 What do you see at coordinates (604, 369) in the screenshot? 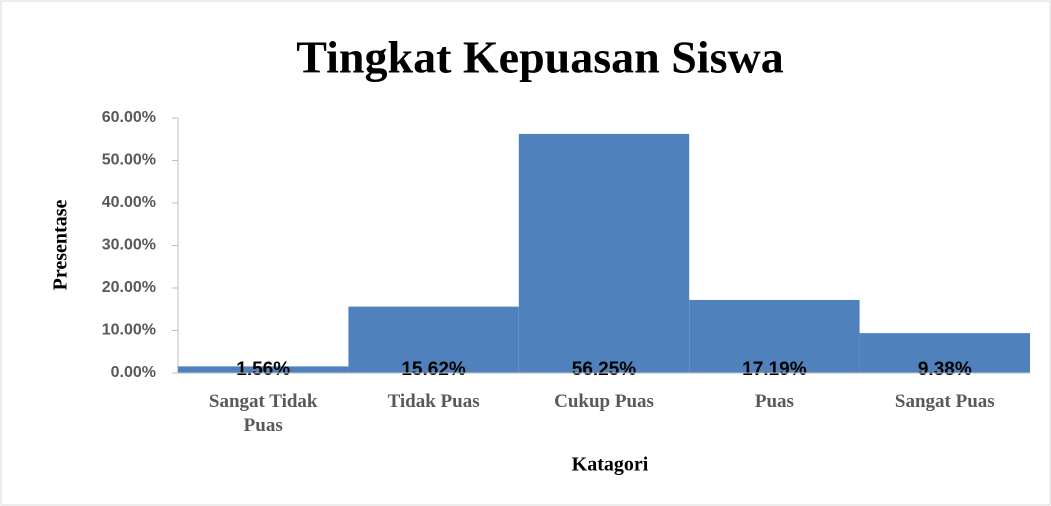
I see `data-label: 56.25%` at bounding box center [604, 369].